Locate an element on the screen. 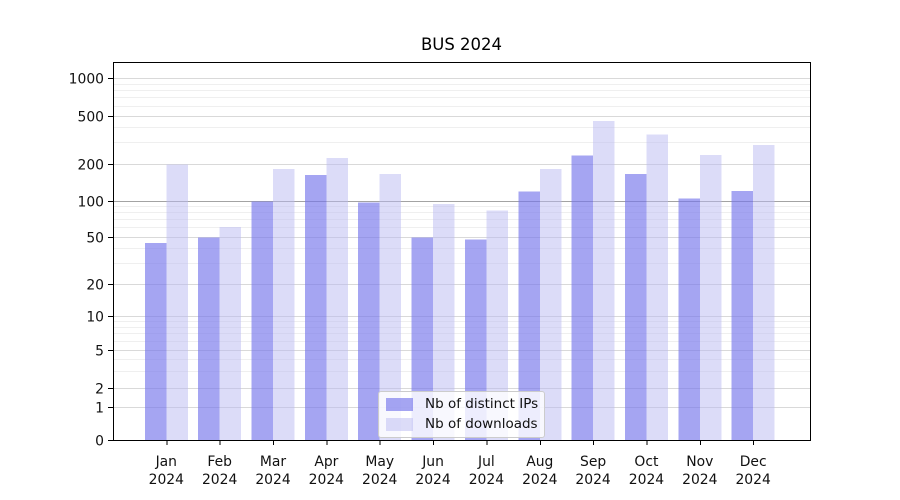 This screenshot has height=500, width=900. x-tick-label-dec-2024: Dec 2024 is located at coordinates (753, 471).